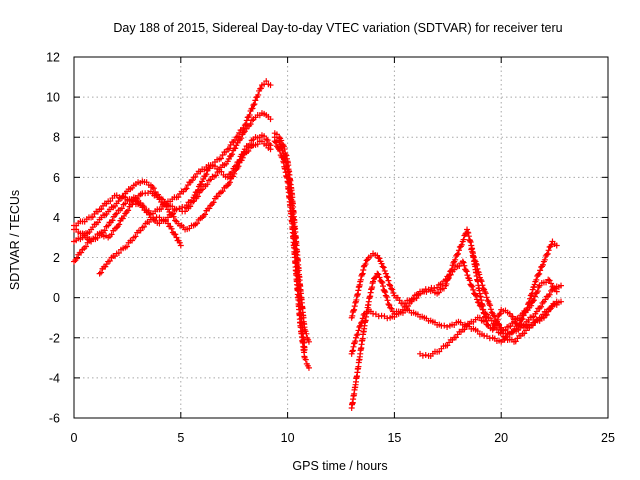 Image resolution: width=640 pixels, height=480 pixels. What do you see at coordinates (339, 466) in the screenshot?
I see `x-axis-label: GPS time / hours` at bounding box center [339, 466].